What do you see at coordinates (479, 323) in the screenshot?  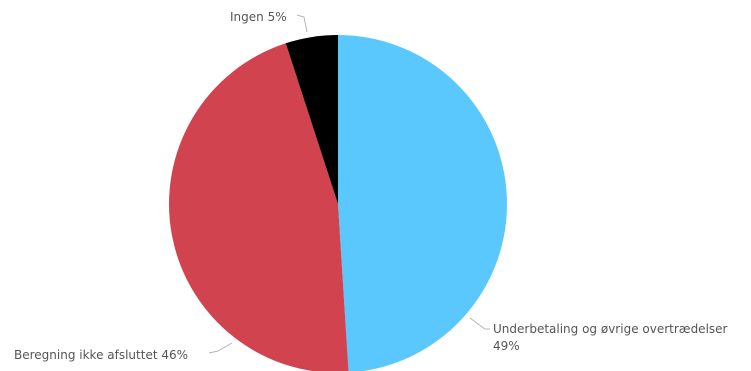 I see `leader-line-underbetaling` at bounding box center [479, 323].